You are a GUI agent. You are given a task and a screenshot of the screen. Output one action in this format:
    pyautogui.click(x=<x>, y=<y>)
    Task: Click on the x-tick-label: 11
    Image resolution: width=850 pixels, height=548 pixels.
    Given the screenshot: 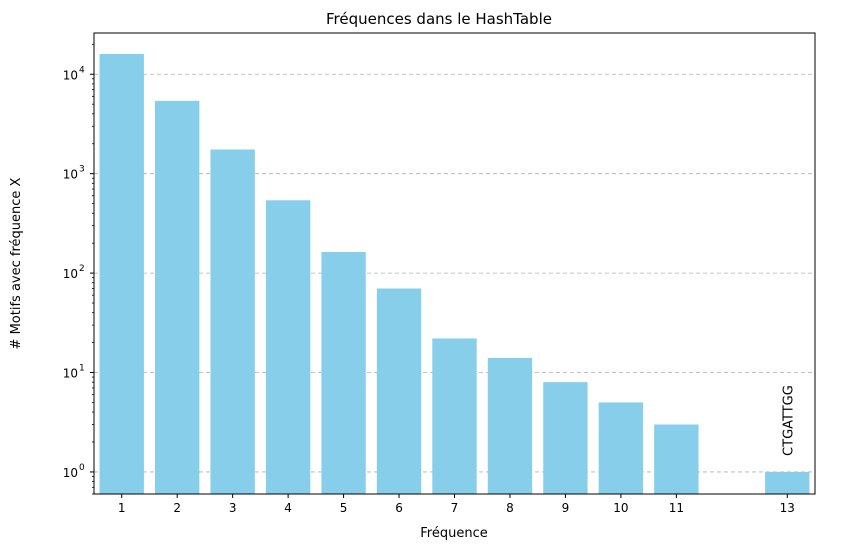 What is the action you would take?
    pyautogui.click(x=676, y=508)
    